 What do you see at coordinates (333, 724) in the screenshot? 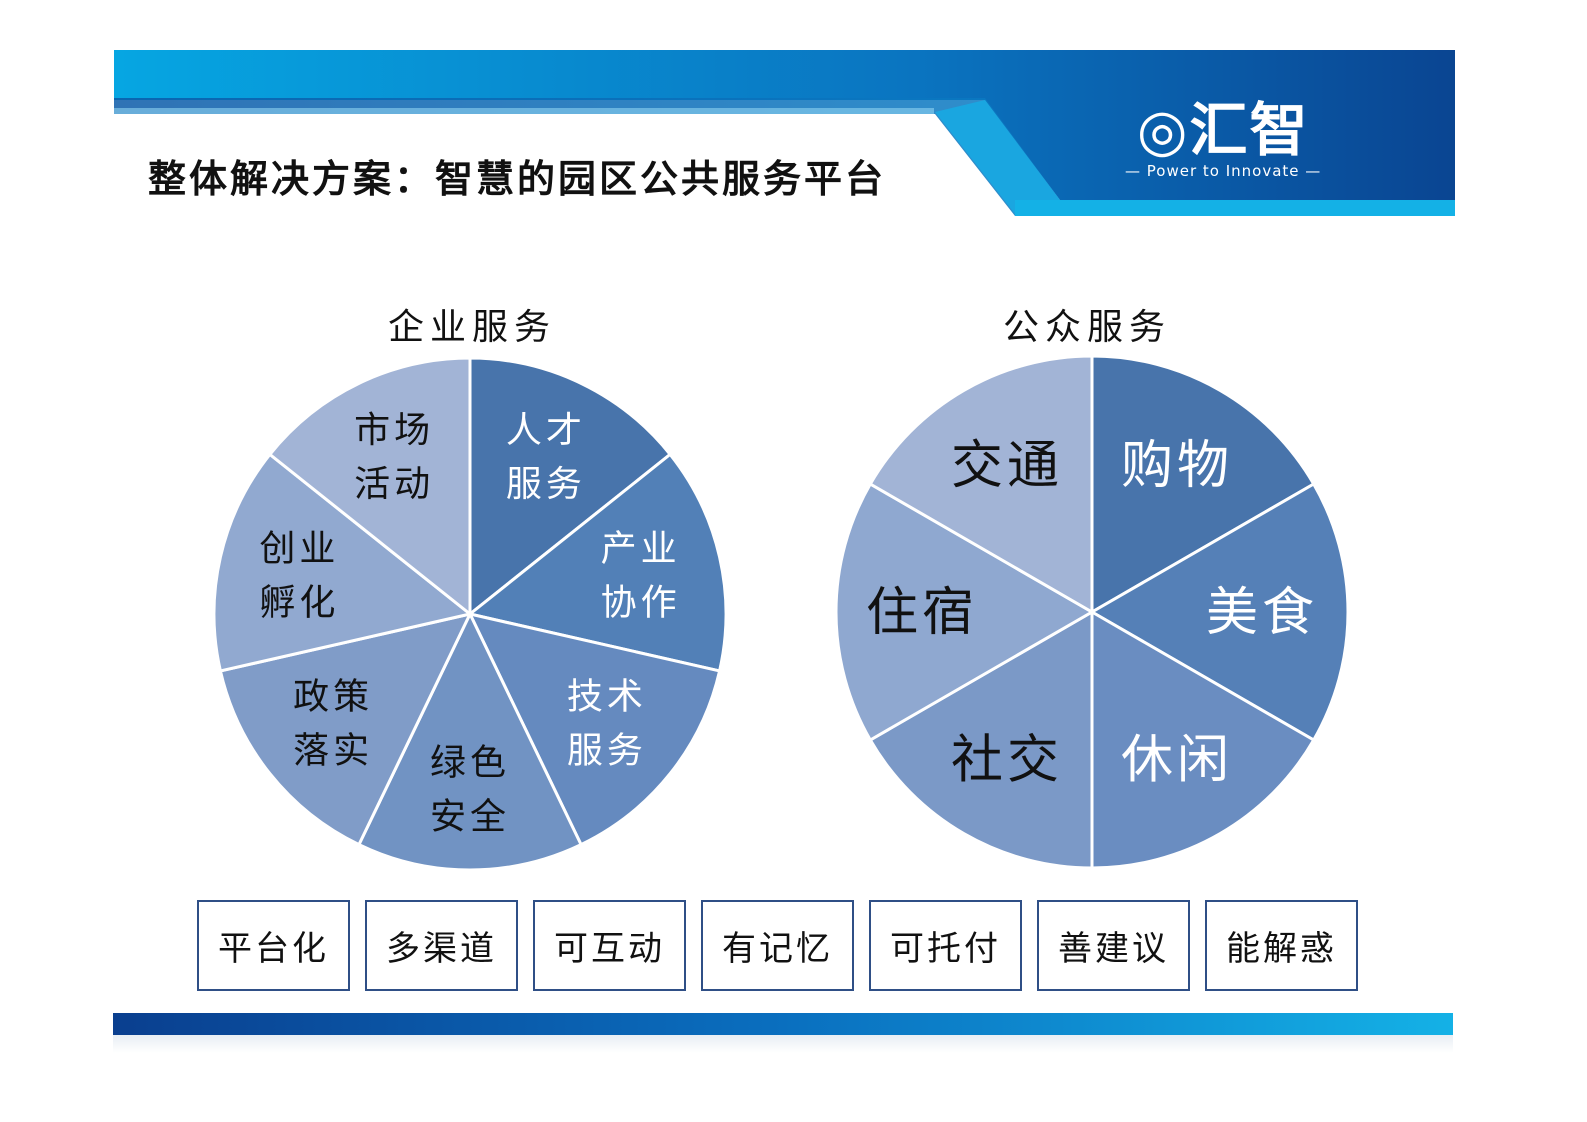
I see `enterprise-slice-label: 政策落实` at bounding box center [333, 724].